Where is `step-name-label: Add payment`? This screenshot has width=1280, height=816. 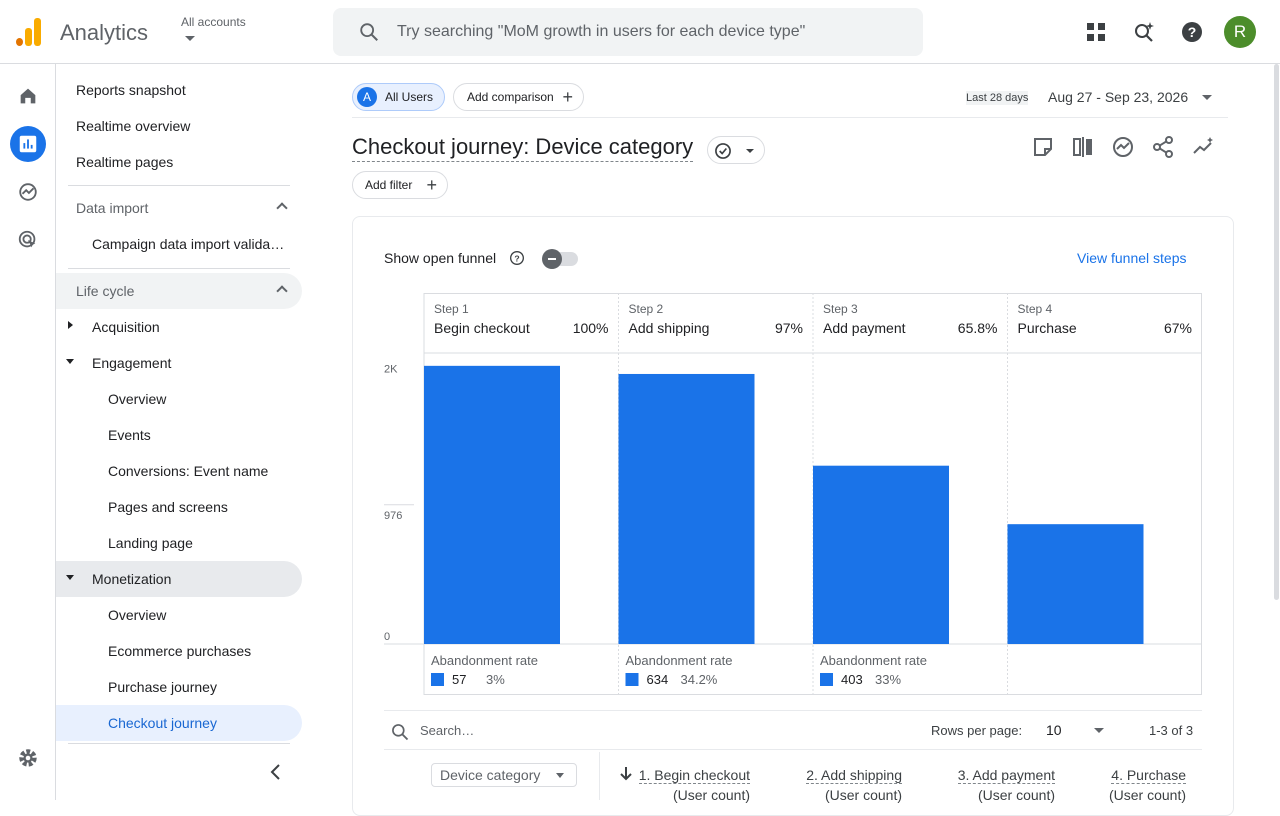
step-name-label: Add payment is located at coordinates (864, 328).